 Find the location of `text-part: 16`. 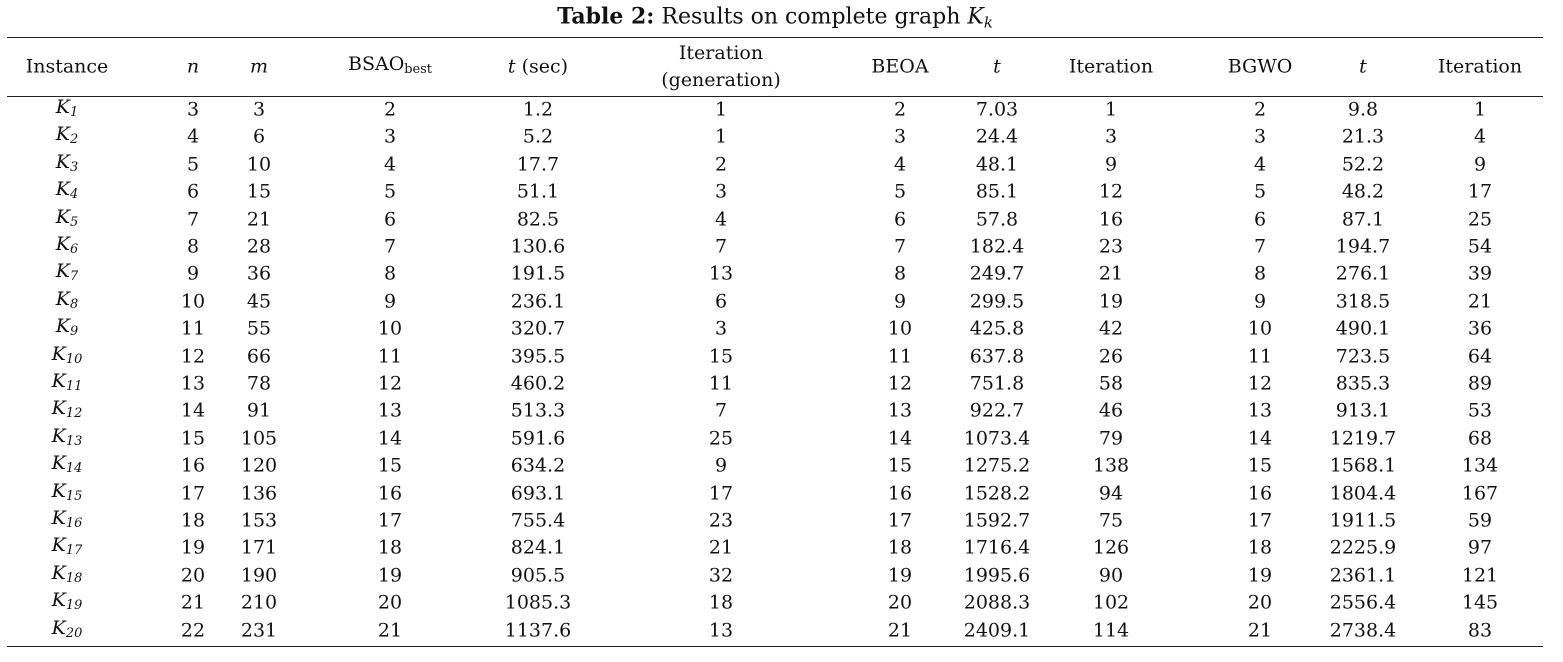

text-part: 16 is located at coordinates (74, 524).